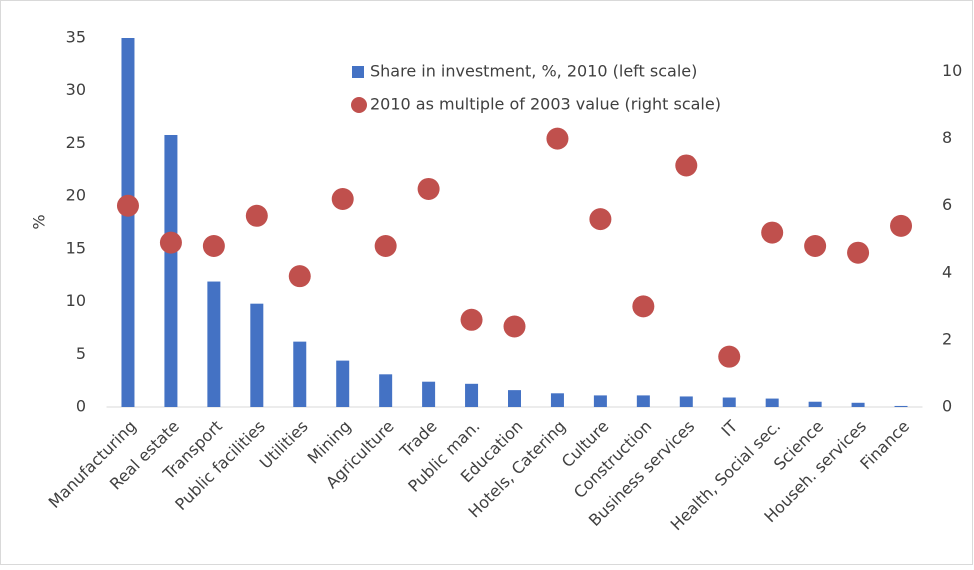 This screenshot has height=570, width=974. Describe the element at coordinates (39, 221) in the screenshot. I see `y-axis-label: %` at that location.